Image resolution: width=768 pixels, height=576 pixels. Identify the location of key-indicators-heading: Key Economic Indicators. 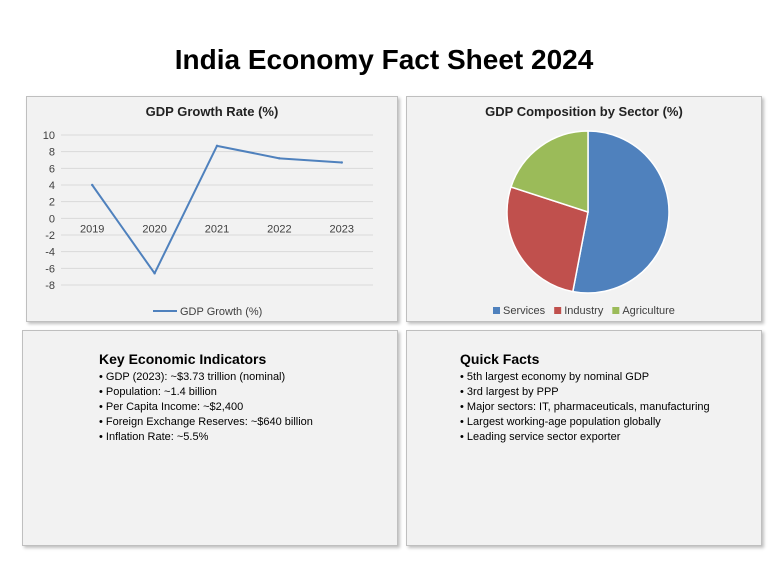
(183, 359).